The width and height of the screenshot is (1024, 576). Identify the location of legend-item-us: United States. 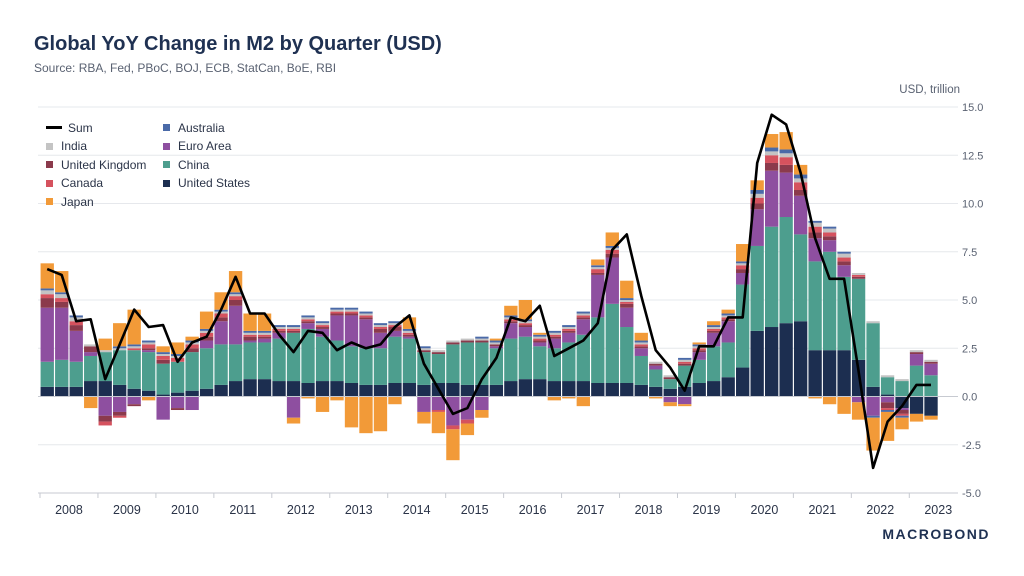
(223, 184).